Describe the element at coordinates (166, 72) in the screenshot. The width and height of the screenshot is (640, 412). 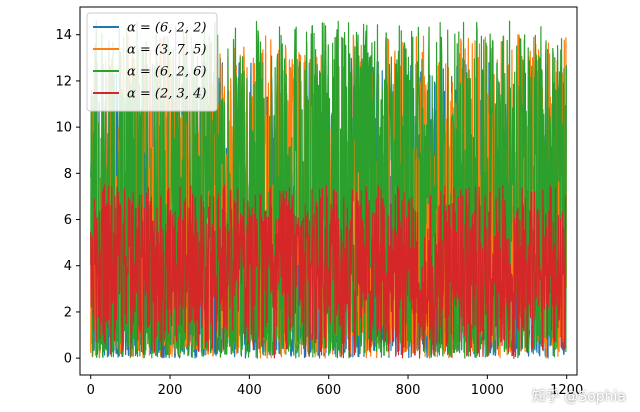
I see `legend-label: α = (6, 2, 6)` at that location.